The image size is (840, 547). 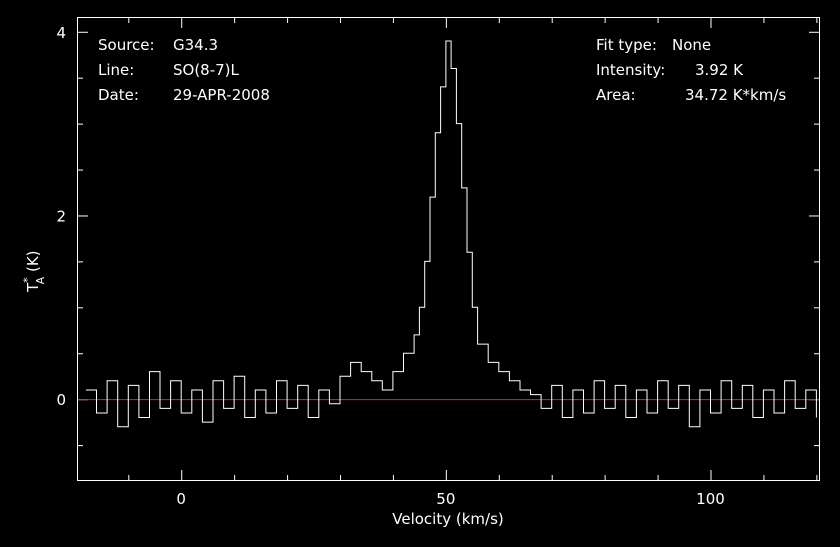 What do you see at coordinates (33, 263) in the screenshot?
I see `y-axis-label-unit: (K)` at bounding box center [33, 263].